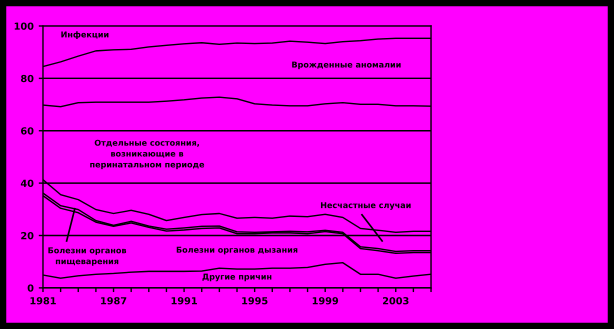  I want to click on x-tick-label: 1981, so click(43, 300).